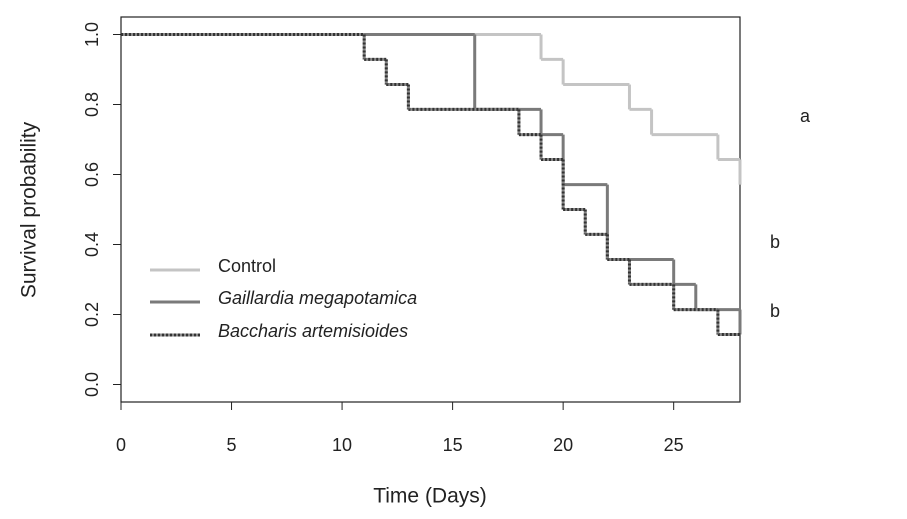 This screenshot has width=907, height=519. Describe the element at coordinates (29, 209) in the screenshot. I see `y-axis-label: Survival probability` at that location.